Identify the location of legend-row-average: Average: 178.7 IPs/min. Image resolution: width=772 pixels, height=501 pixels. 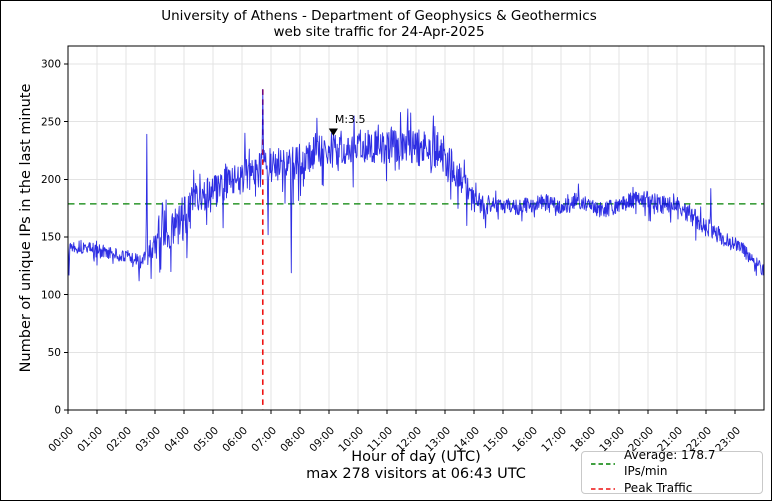
(676, 463).